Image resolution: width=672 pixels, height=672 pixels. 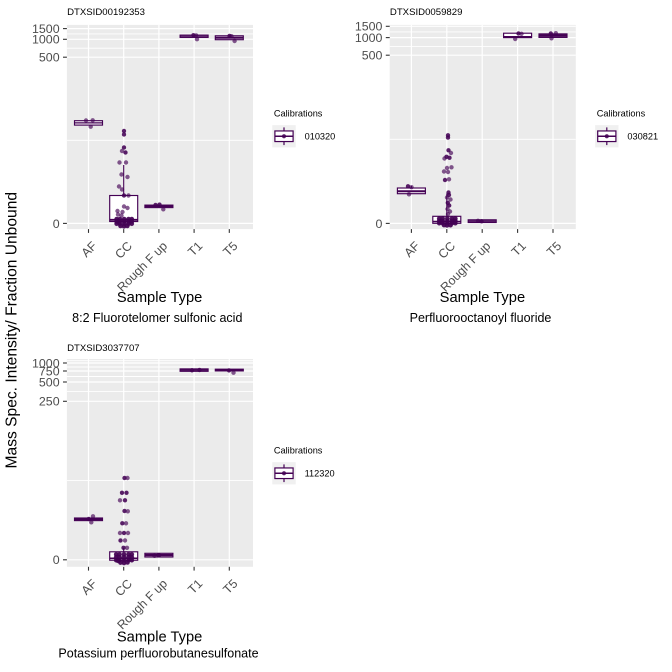 I want to click on svg-text: DTXSID3037707, so click(x=103, y=348).